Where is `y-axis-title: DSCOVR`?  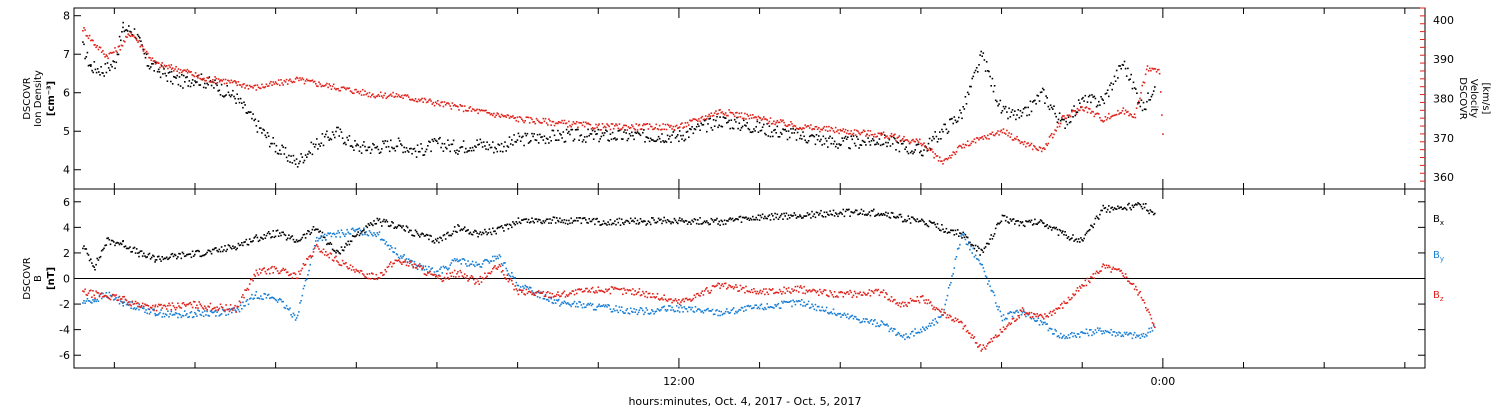 y-axis-title: DSCOVR is located at coordinates (27, 98).